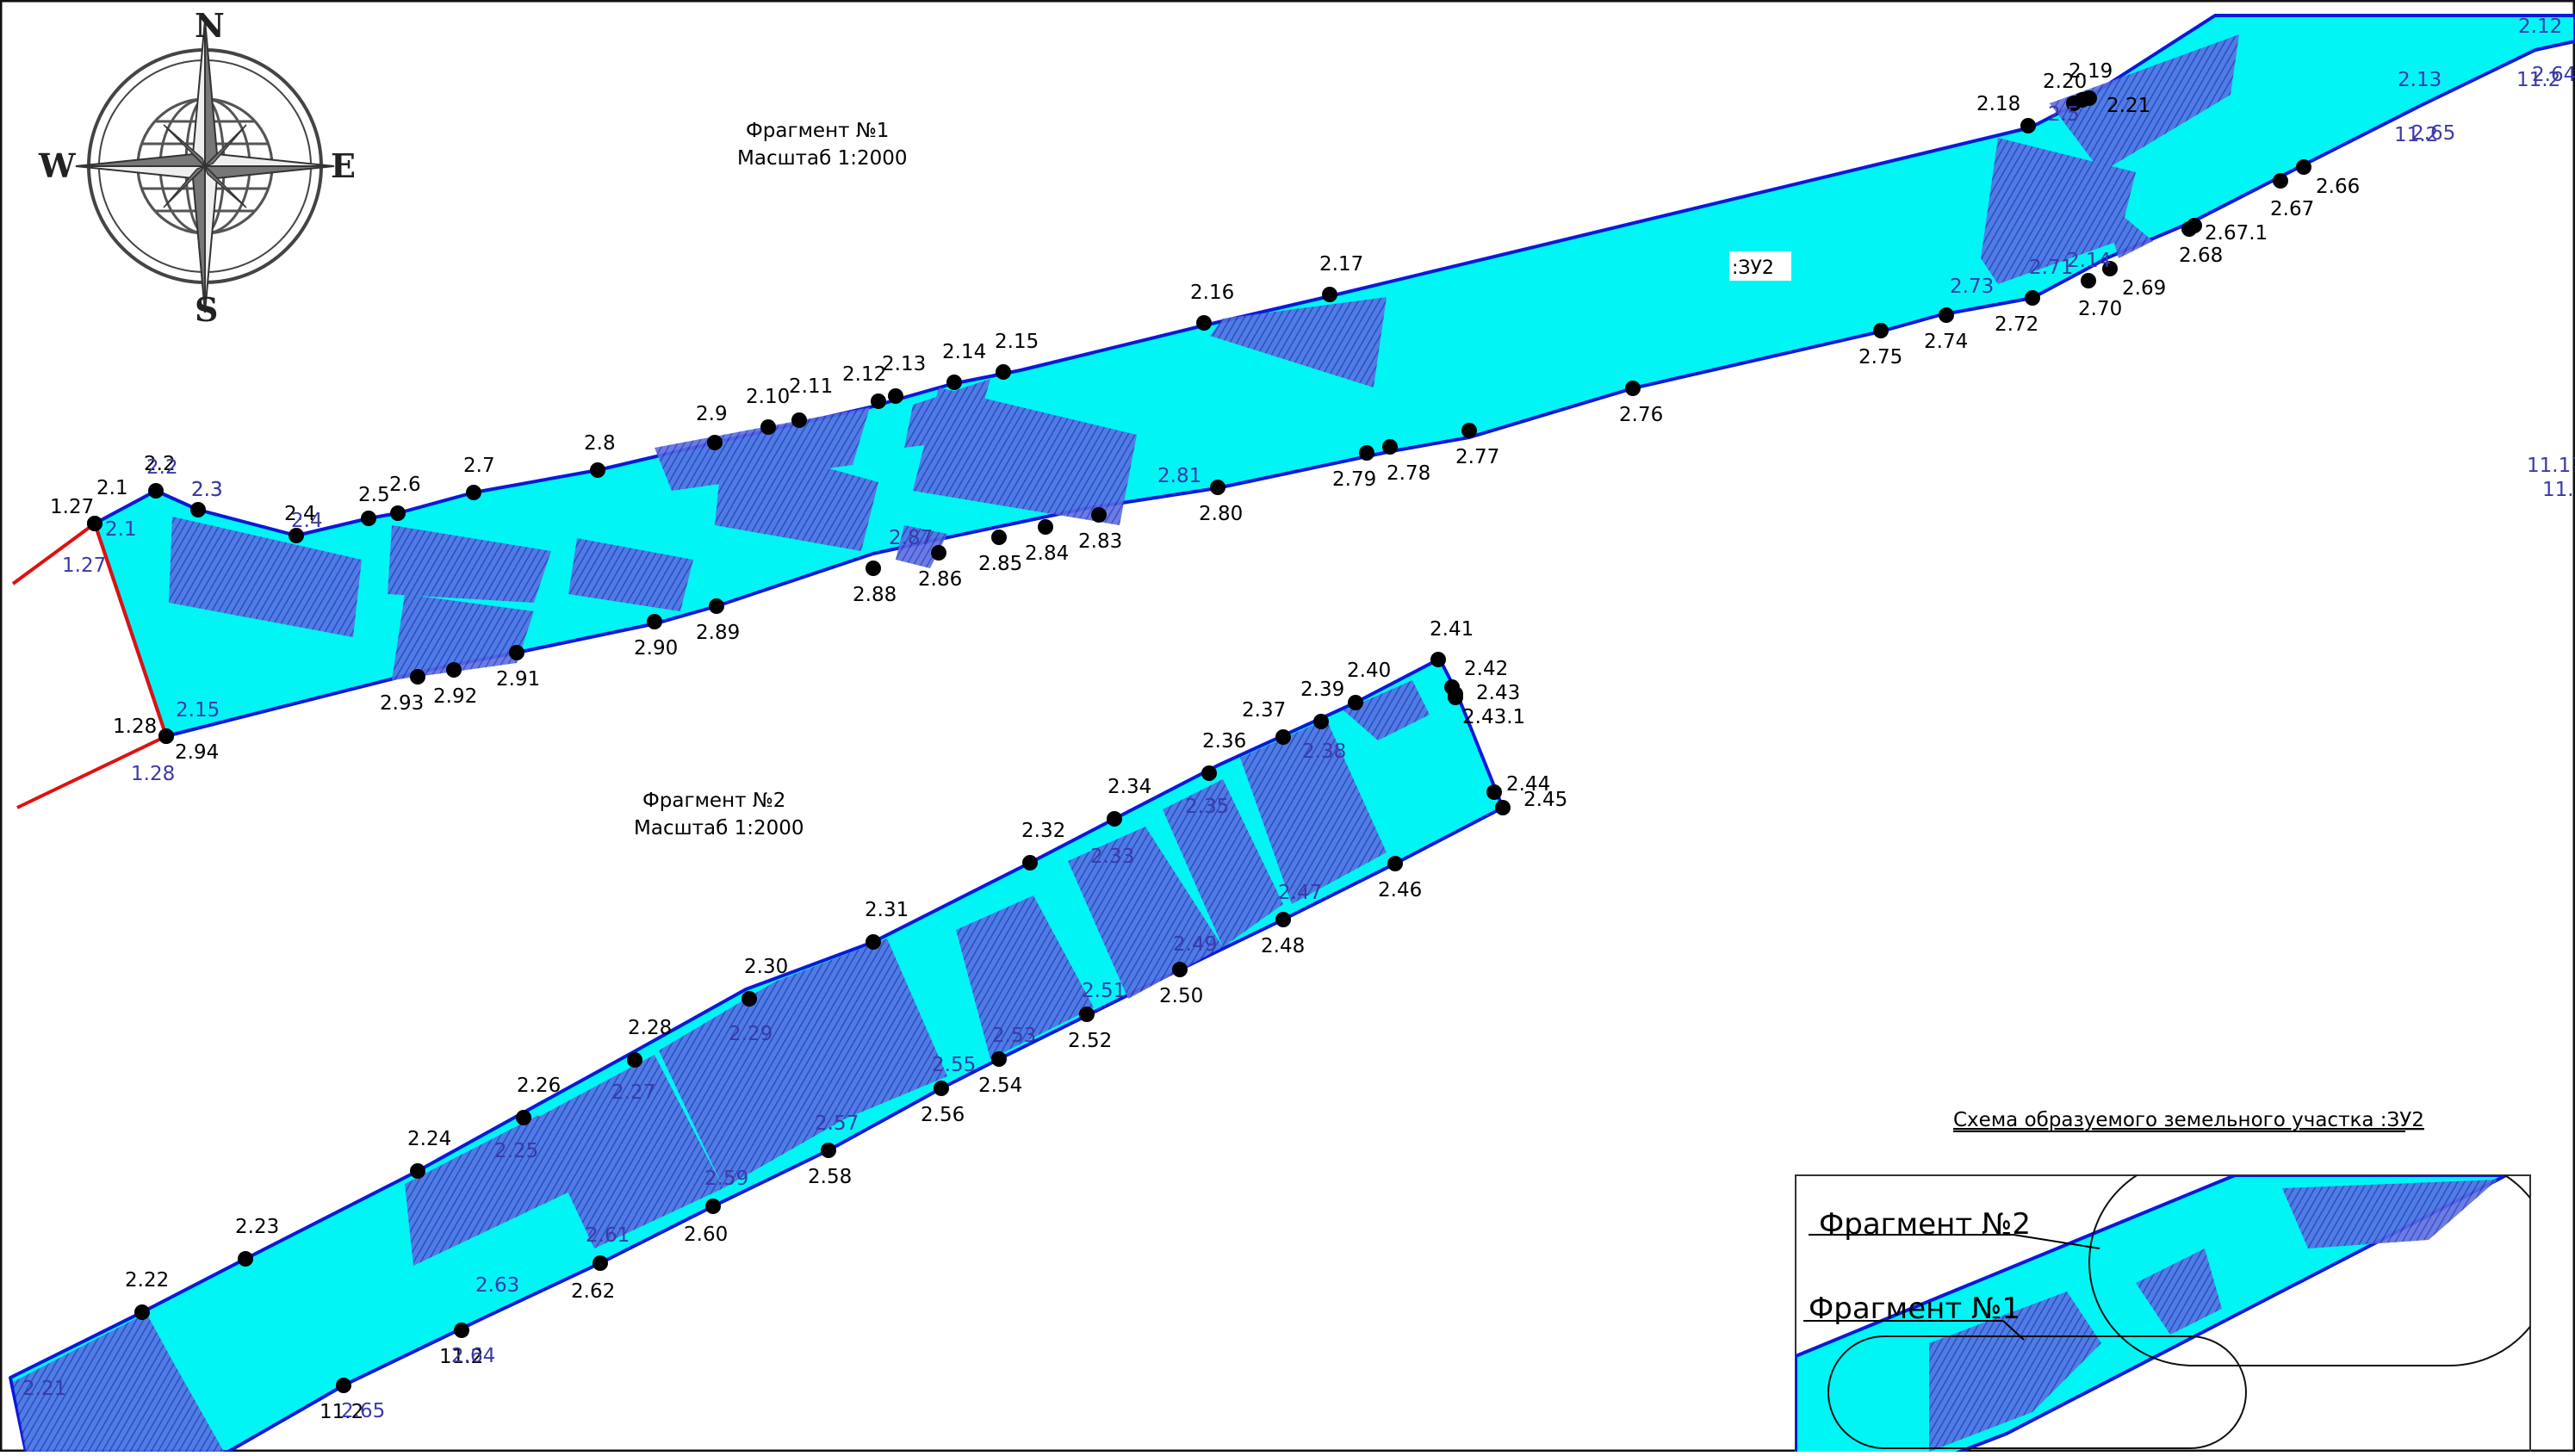 The image size is (2575, 1456). I want to click on survey-point-label: 2.32, so click(1043, 831).